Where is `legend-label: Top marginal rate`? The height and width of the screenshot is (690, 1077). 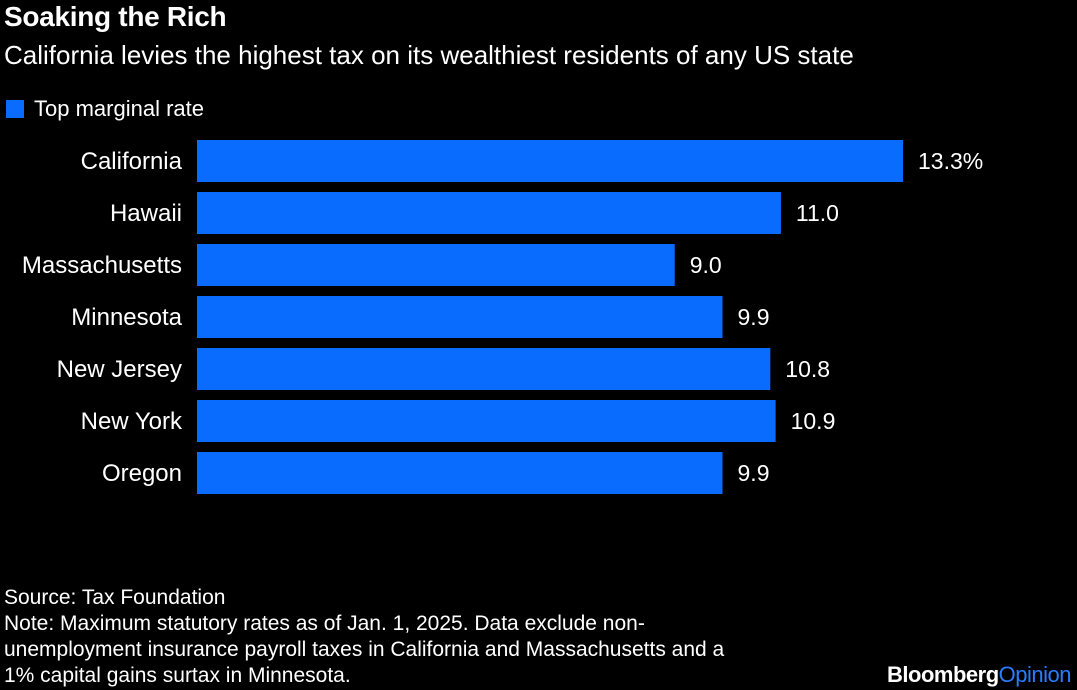 legend-label: Top marginal rate is located at coordinates (119, 108).